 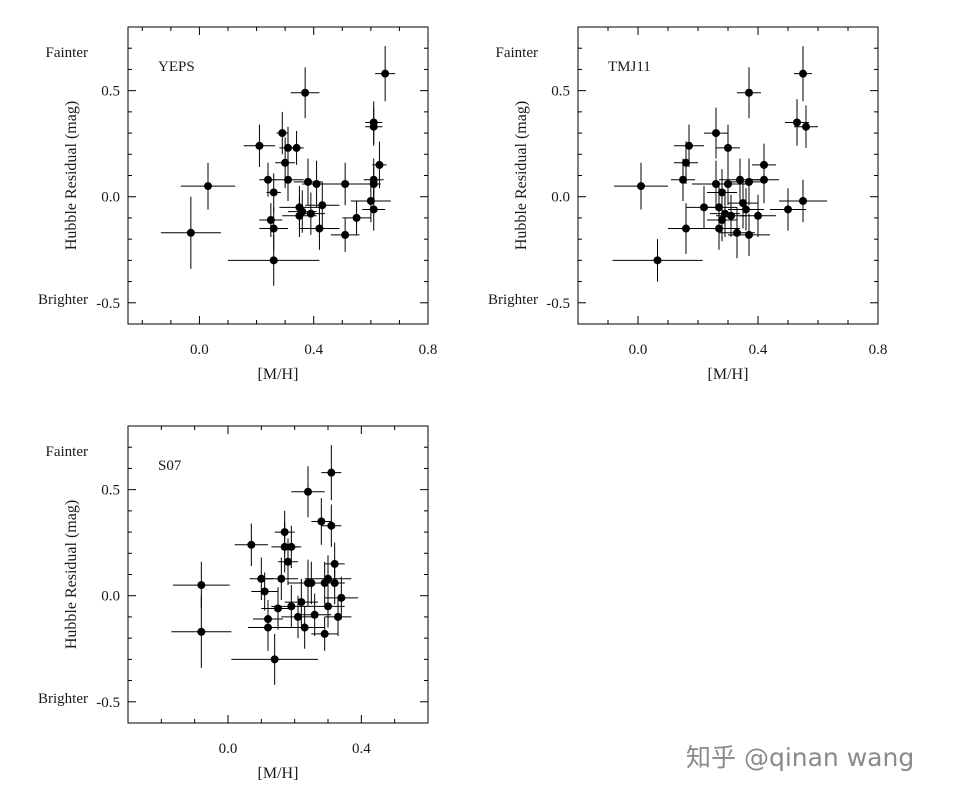 What do you see at coordinates (728, 374) in the screenshot?
I see `x-axis-label: [M/H]` at bounding box center [728, 374].